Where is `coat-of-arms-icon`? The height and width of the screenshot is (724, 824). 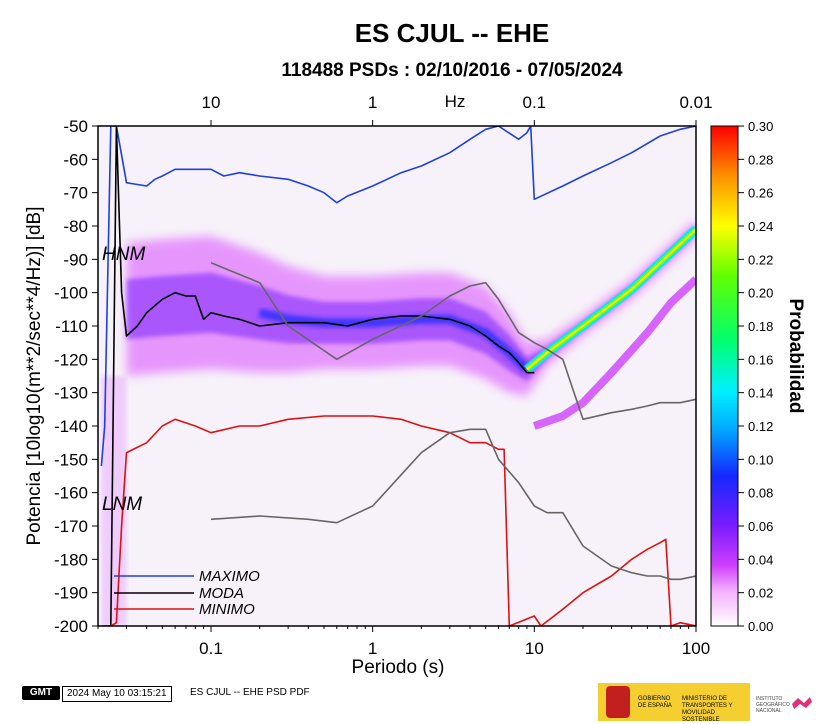 coat-of-arms-icon is located at coordinates (618, 702).